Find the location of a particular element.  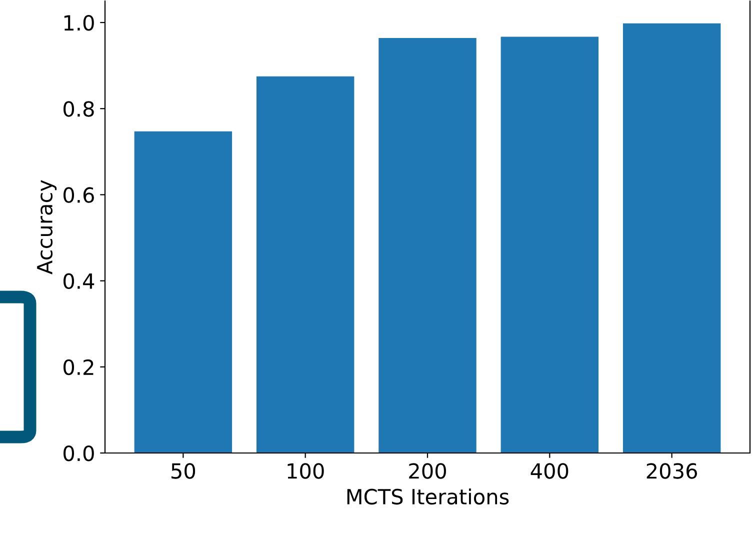

x-tick-label: 2036 is located at coordinates (672, 471).